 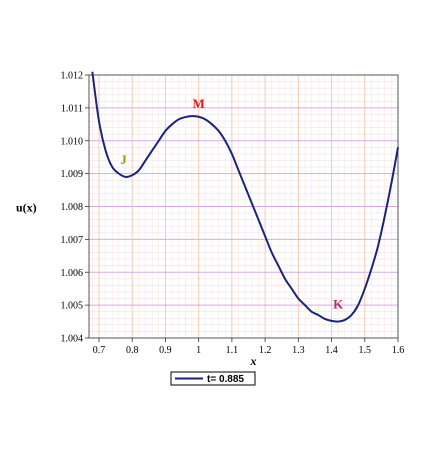 I want to click on y-axis-label: u(x), so click(x=26, y=208).